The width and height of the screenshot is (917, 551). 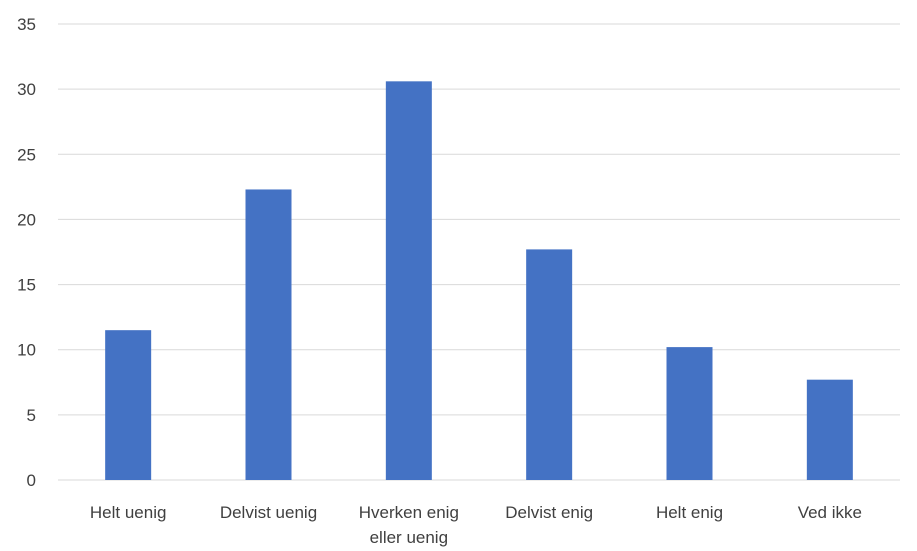 What do you see at coordinates (689, 512) in the screenshot?
I see `x-tick-label: Helt enig` at bounding box center [689, 512].